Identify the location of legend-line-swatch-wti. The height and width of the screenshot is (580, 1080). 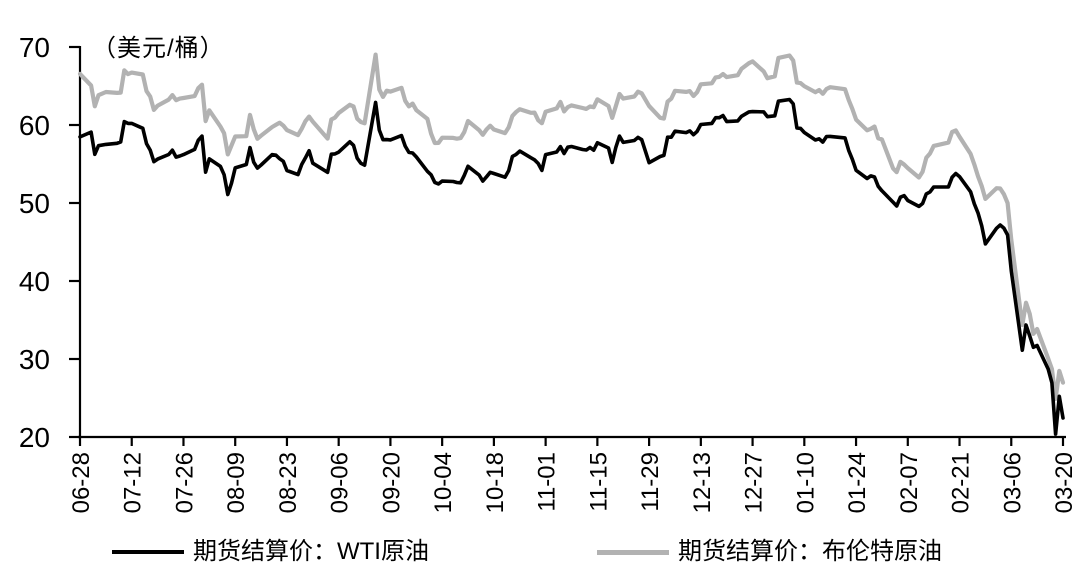
(148, 552).